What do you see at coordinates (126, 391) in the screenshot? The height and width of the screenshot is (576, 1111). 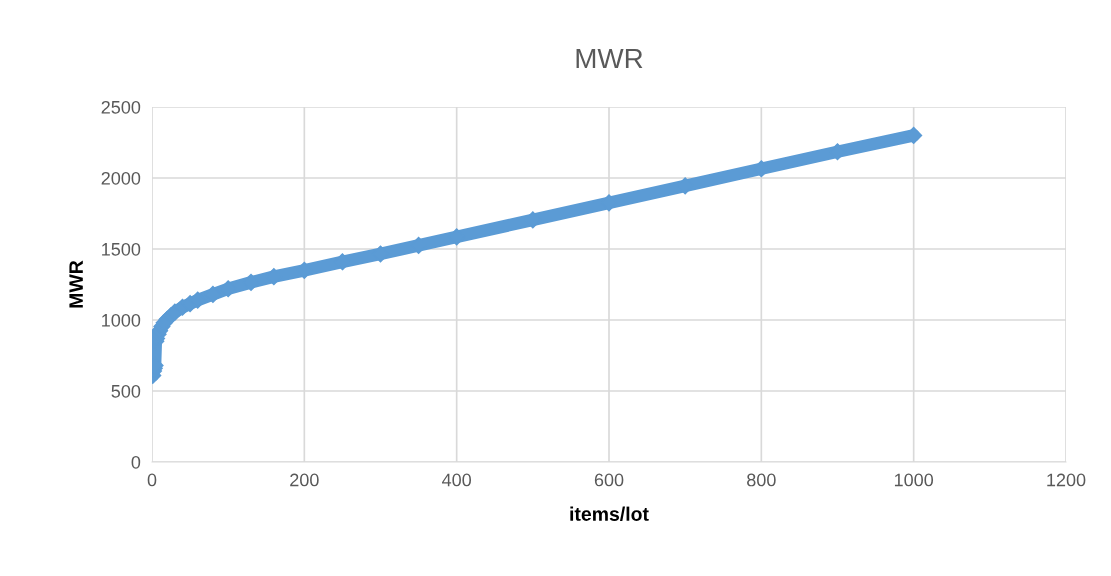 I see `y-tick-label: 500` at bounding box center [126, 391].